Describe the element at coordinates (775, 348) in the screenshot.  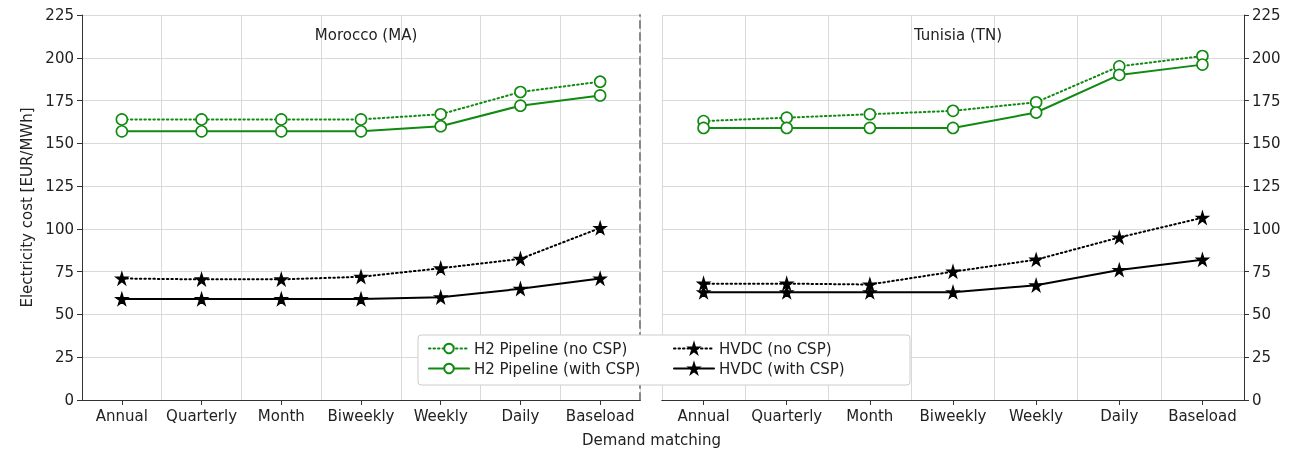
I see `legend-label: HVDC (no CSP)` at that location.